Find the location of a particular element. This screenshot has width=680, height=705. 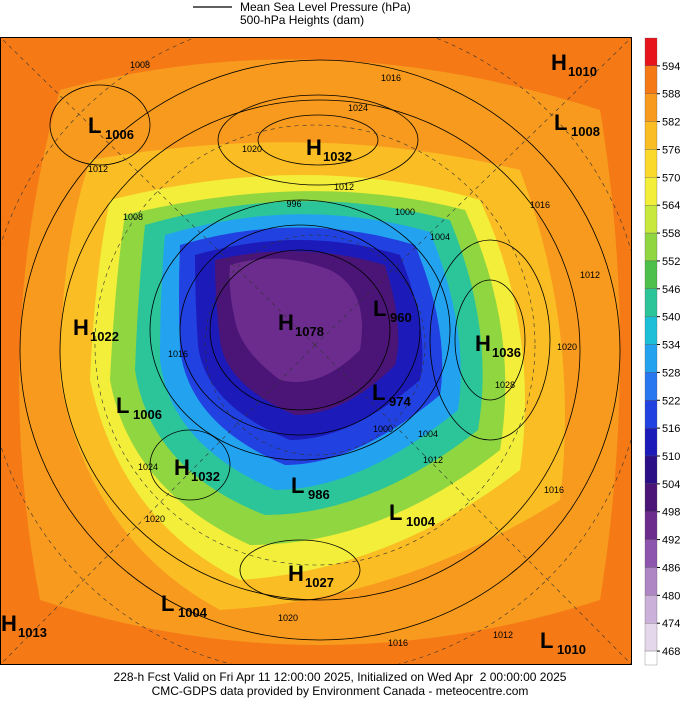

center-value: 974 is located at coordinates (400, 401).